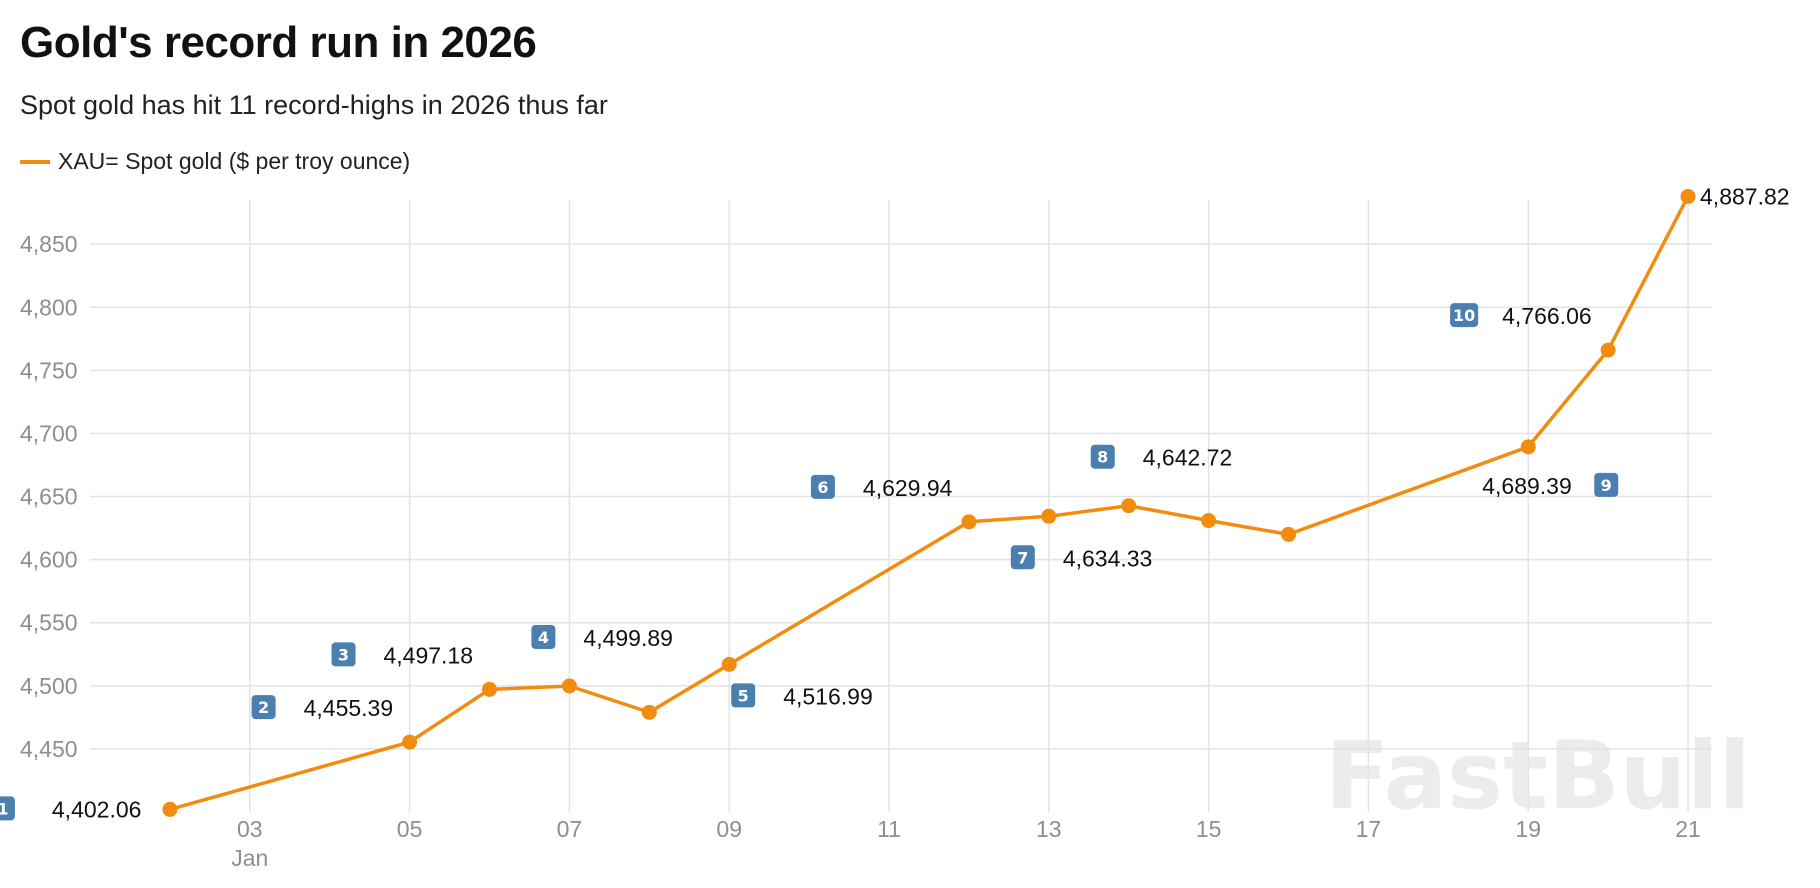  Describe the element at coordinates (889, 829) in the screenshot. I see `x-tick-label: 11` at that location.